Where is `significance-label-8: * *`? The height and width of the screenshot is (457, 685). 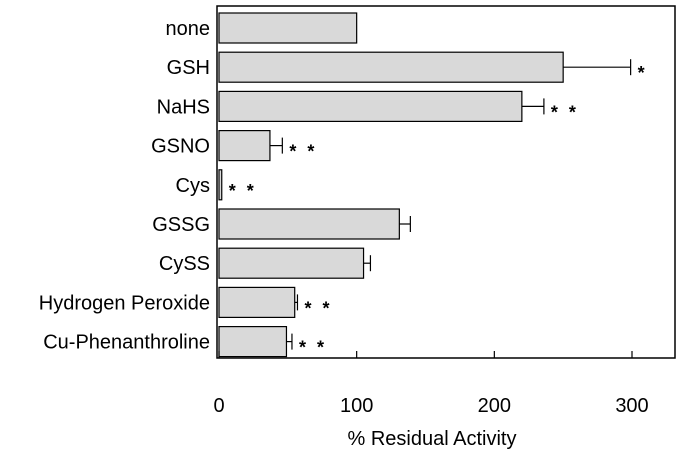 significance-label-8: * * is located at coordinates (313, 348).